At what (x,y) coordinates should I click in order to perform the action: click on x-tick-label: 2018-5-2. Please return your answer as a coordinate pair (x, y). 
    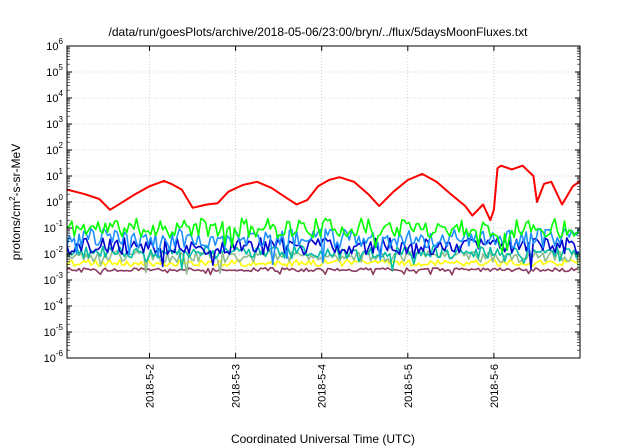
    Looking at the image, I should click on (151, 386).